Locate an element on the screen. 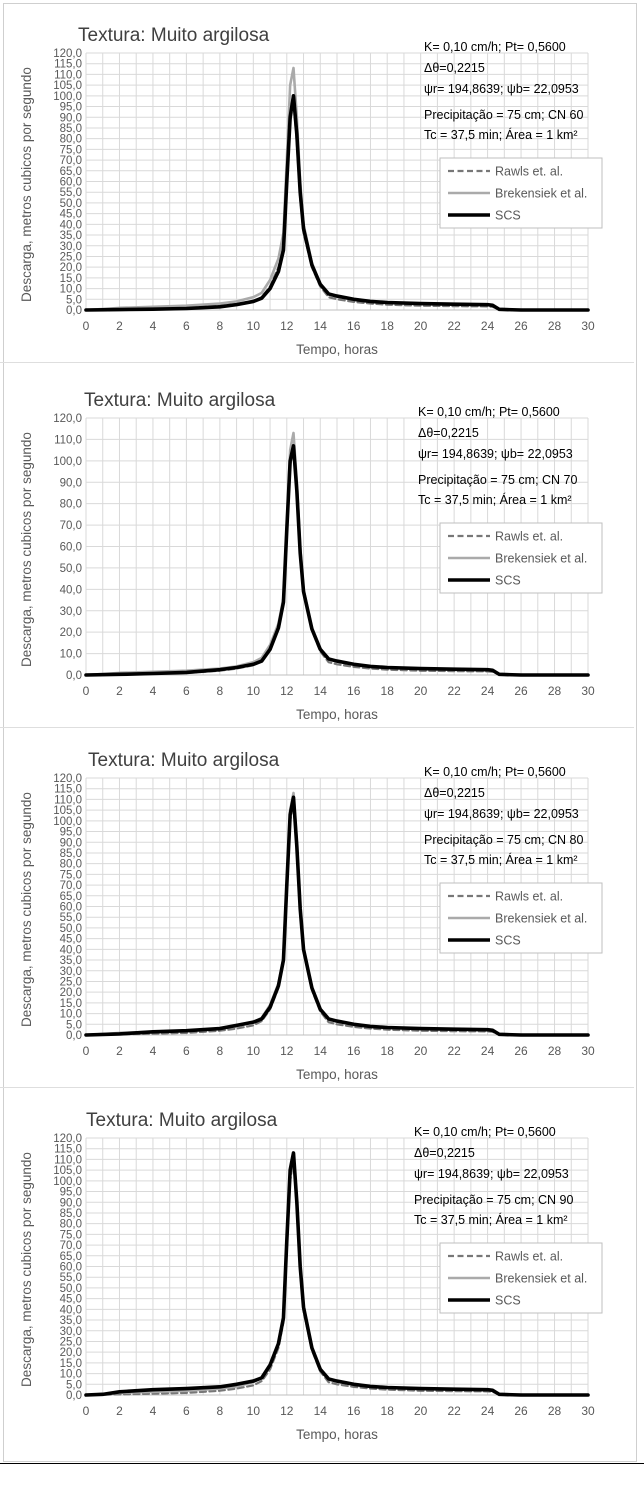 This screenshot has height=1491, width=644. x-tick-label: 6 is located at coordinates (186, 691).